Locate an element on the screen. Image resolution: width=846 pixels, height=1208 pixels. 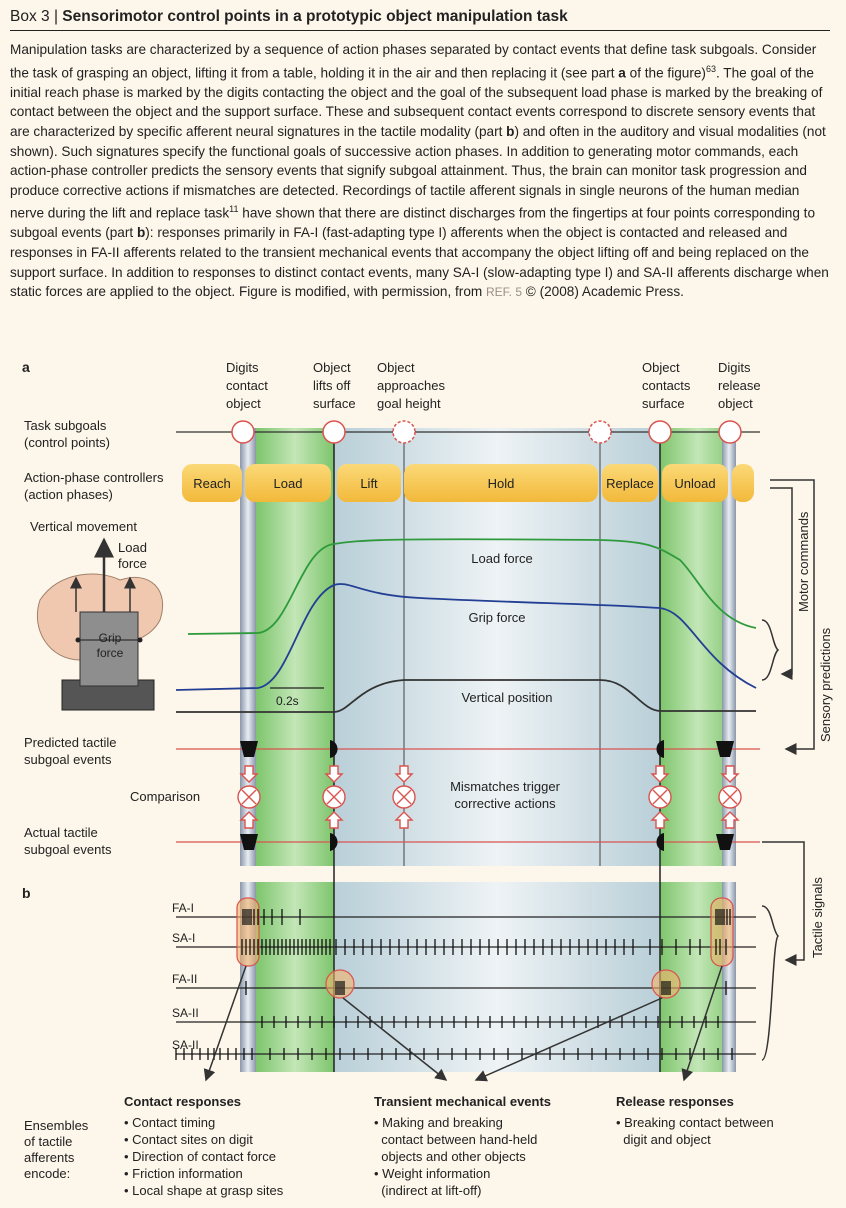
box-prefix: Box 3 | is located at coordinates (36, 16).